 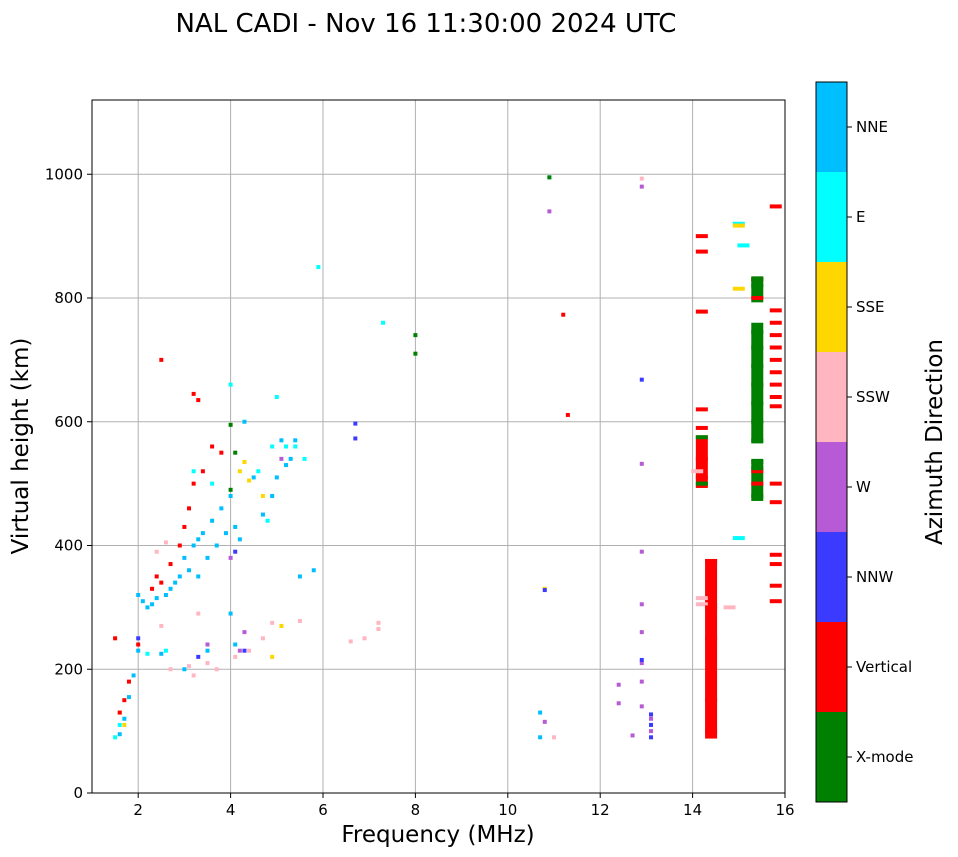 What do you see at coordinates (464, 806) in the screenshot?
I see `x-axis: 2 4 6 8 10 12 14 16` at bounding box center [464, 806].